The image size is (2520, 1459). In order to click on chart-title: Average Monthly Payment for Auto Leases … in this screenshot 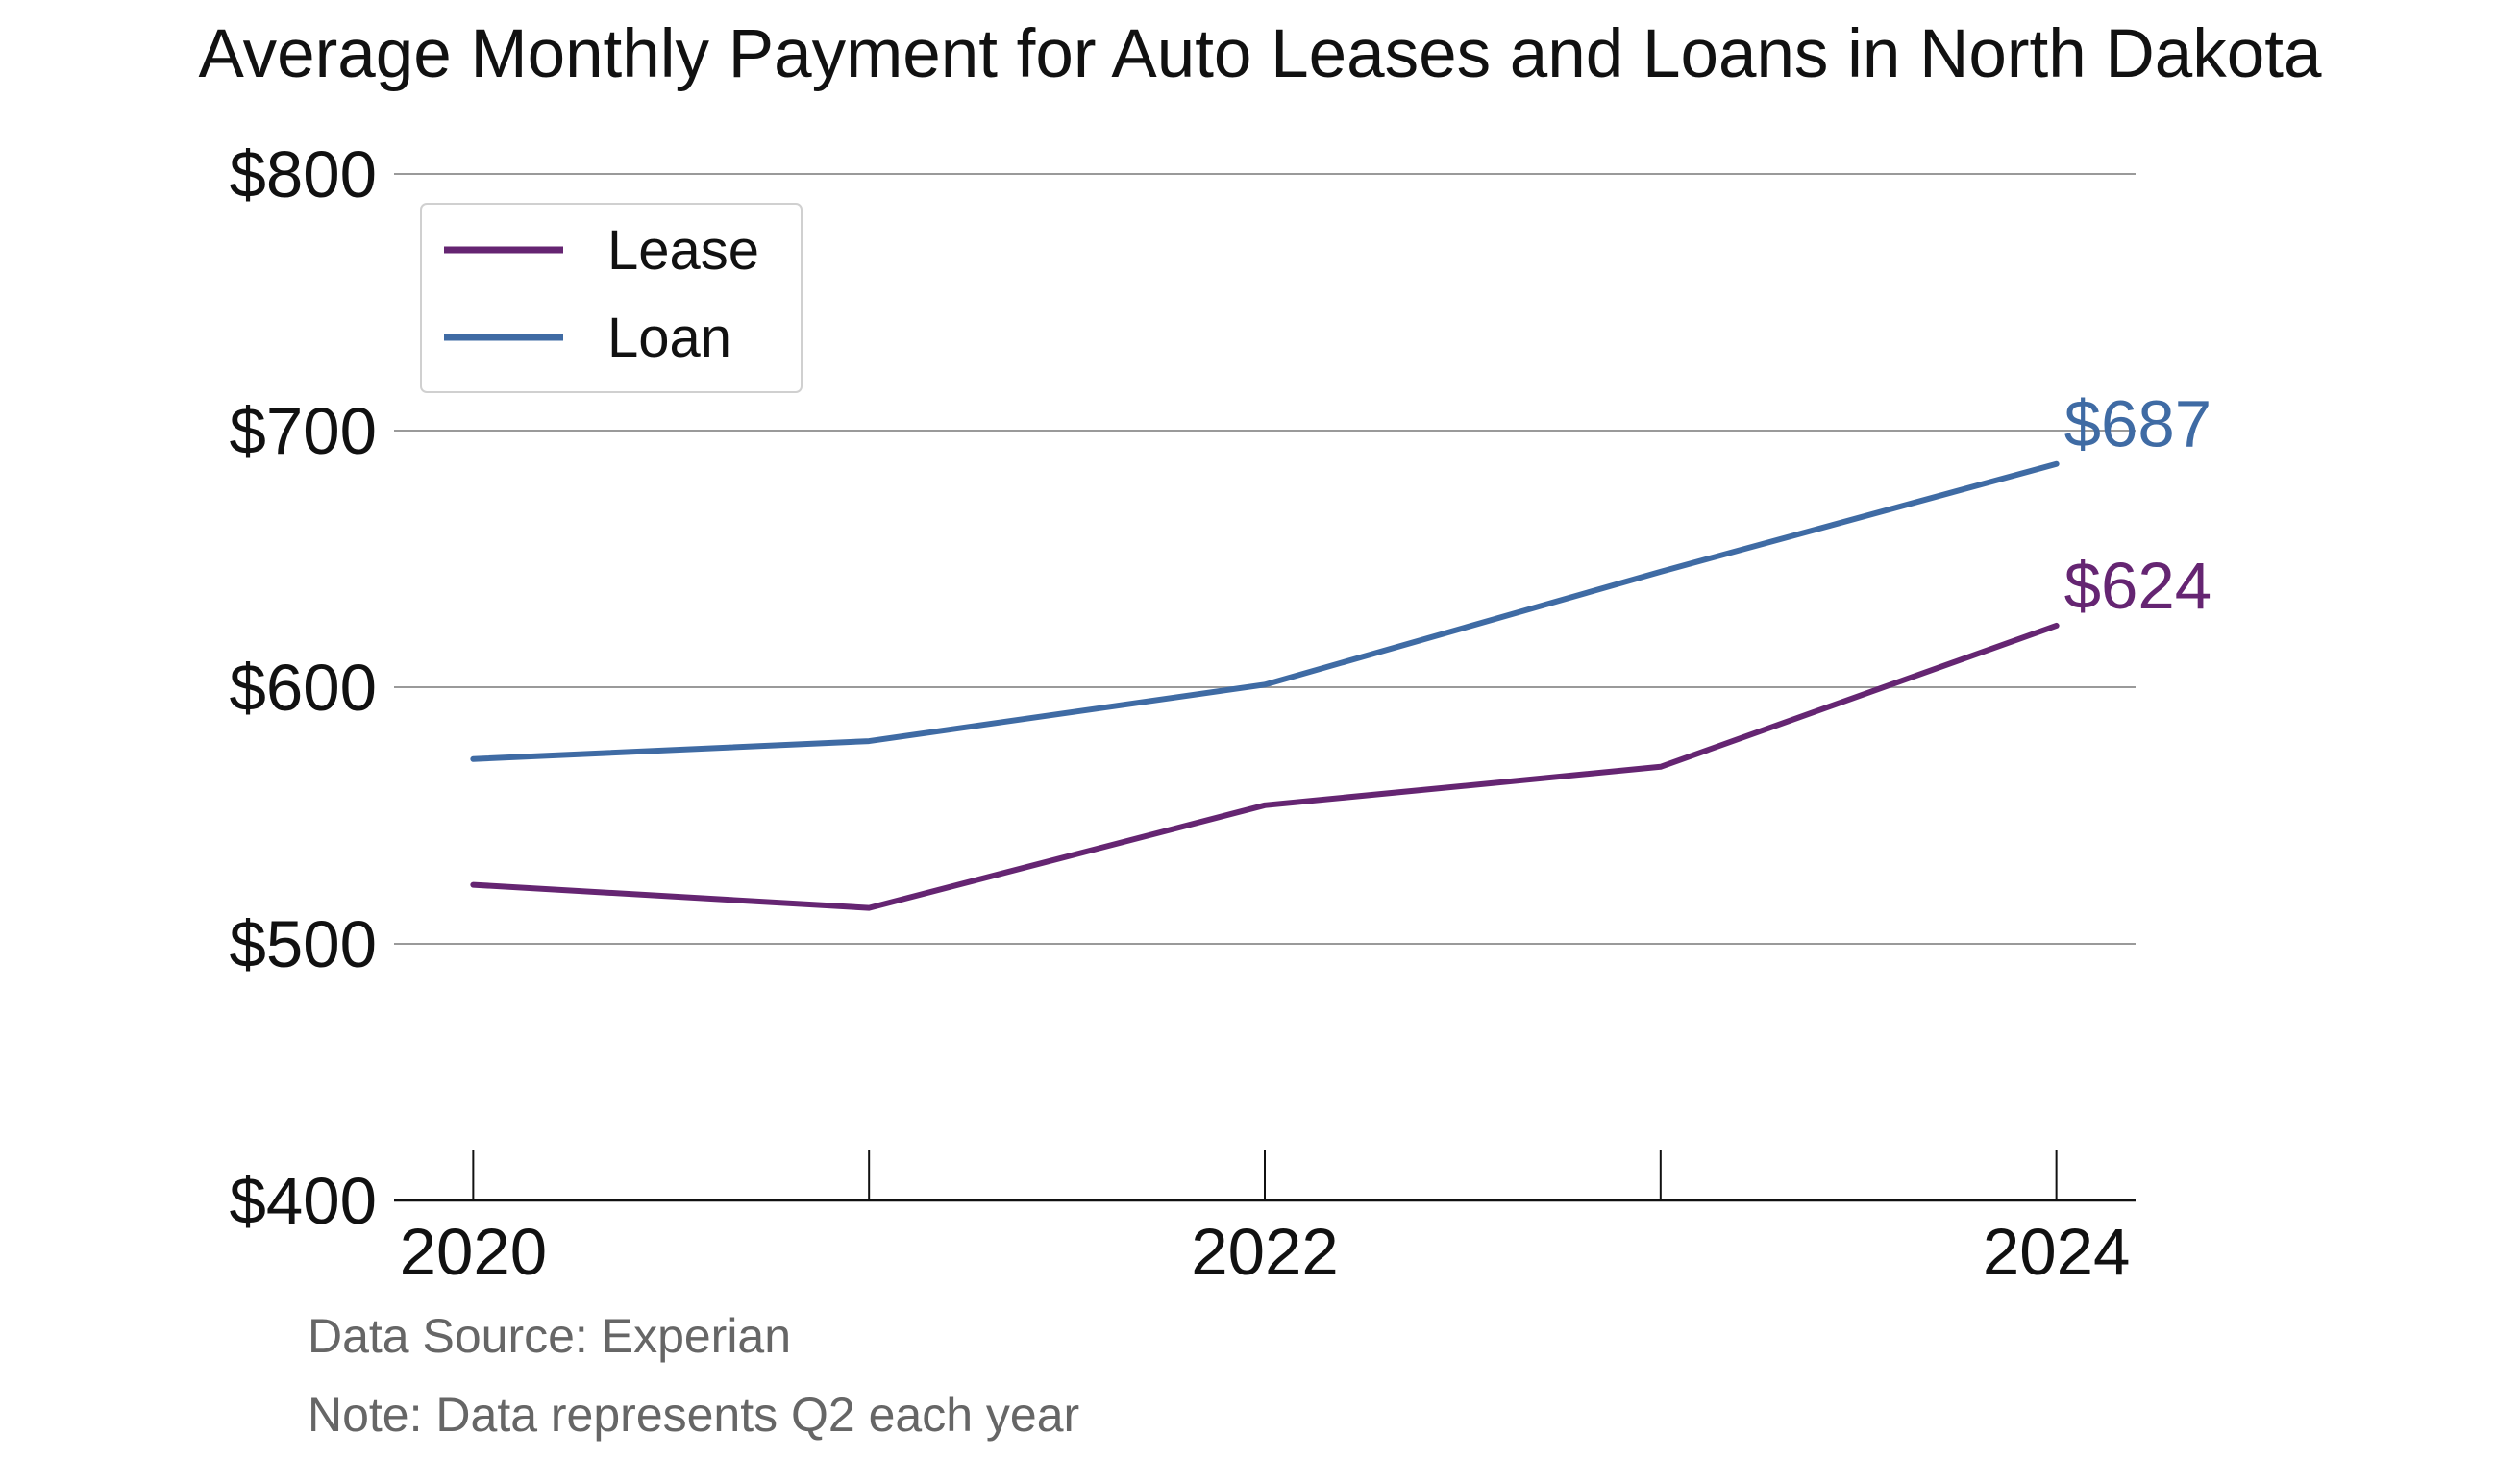, I will do `click(1261, 54)`.